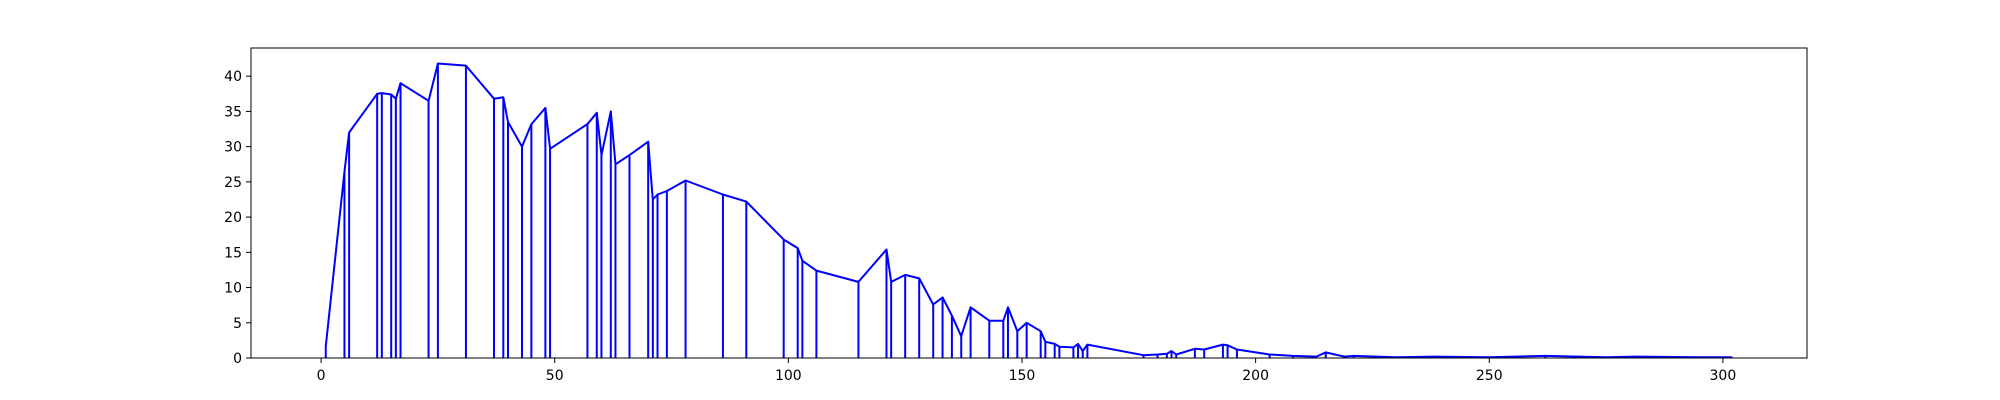 This screenshot has width=2000, height=400. Describe the element at coordinates (555, 376) in the screenshot. I see `x-tick-label: 50` at that location.